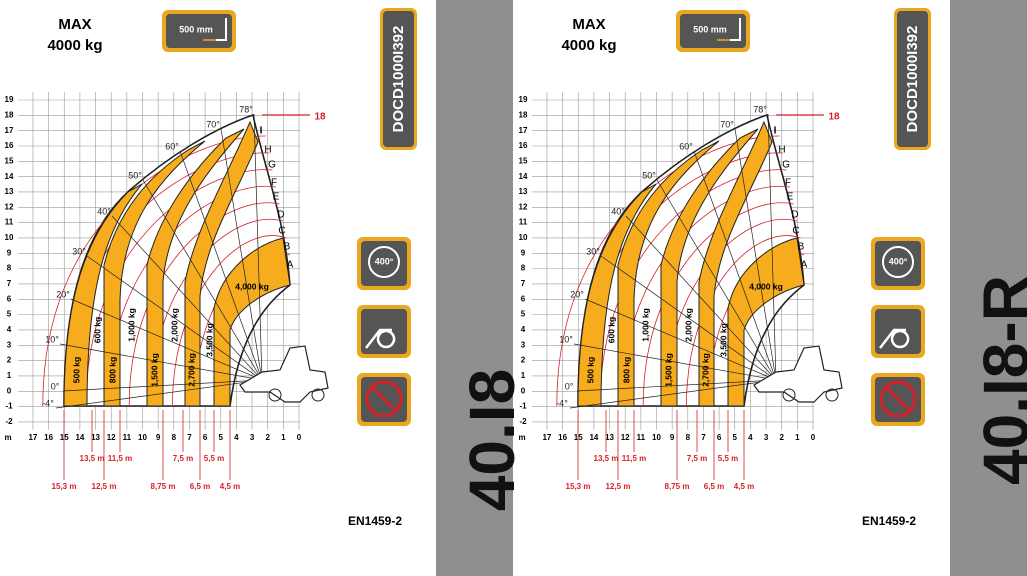 Image resolution: width=1027 pixels, height=576 pixels. Describe the element at coordinates (246, 109) in the screenshot. I see `angle-label: 78°` at that location.